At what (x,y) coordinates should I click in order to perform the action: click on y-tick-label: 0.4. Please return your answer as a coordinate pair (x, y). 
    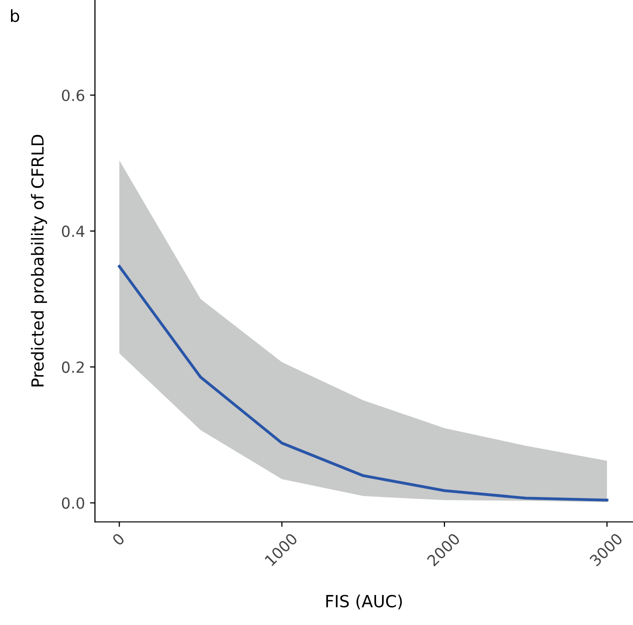
    Looking at the image, I should click on (73, 232).